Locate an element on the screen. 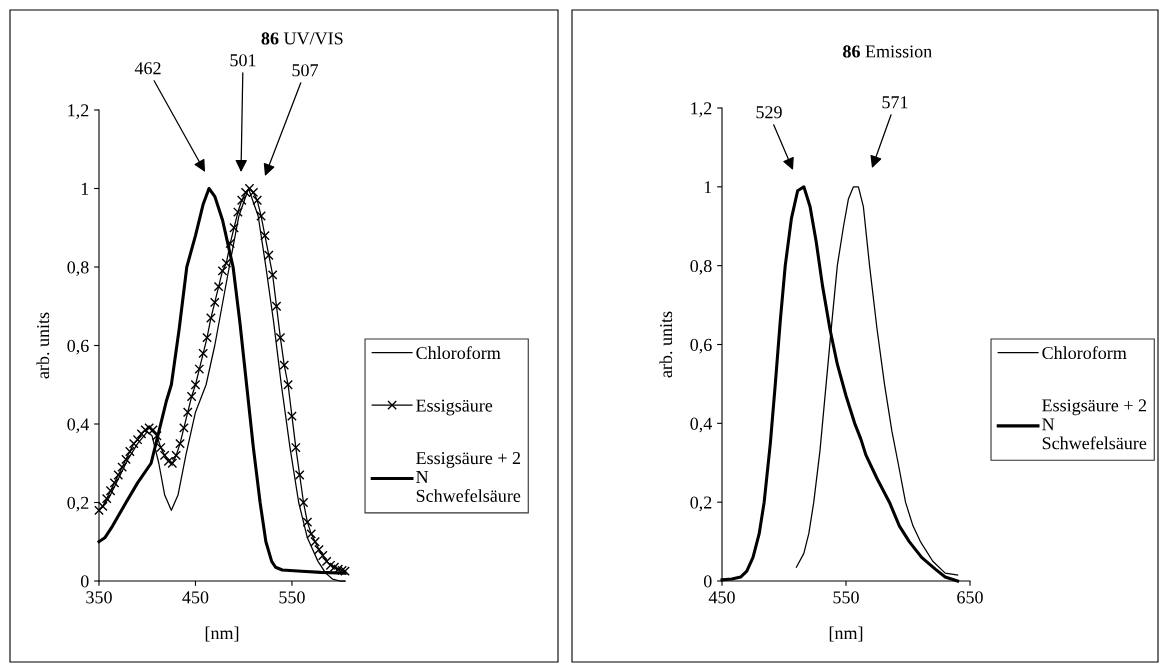  x-tick-label: 350 is located at coordinates (99, 597).